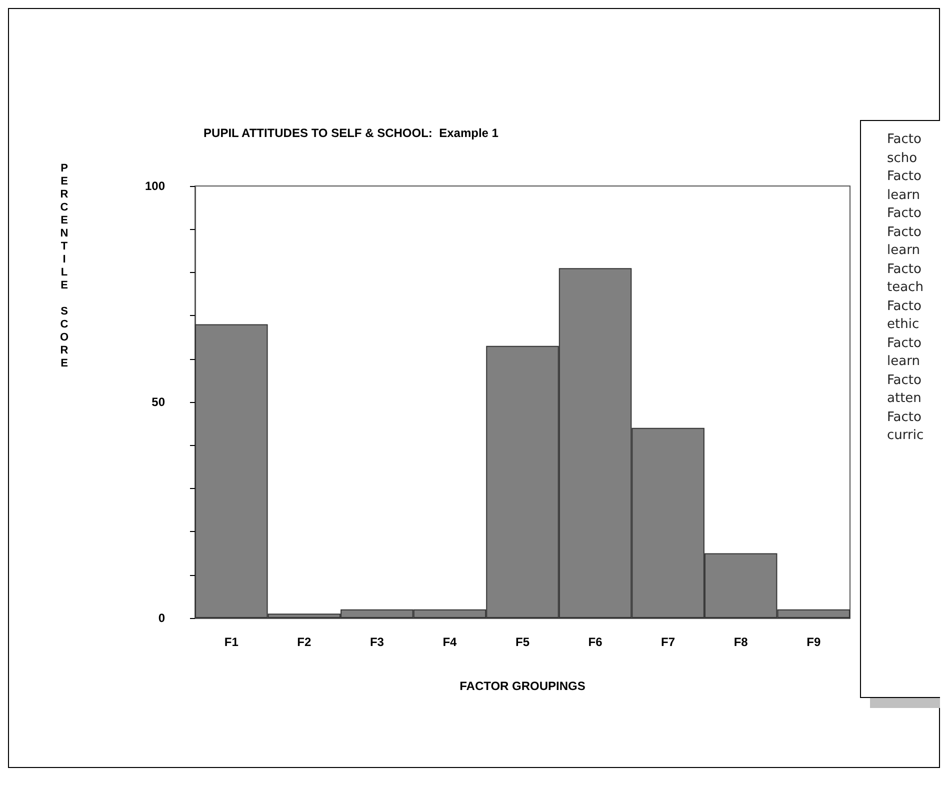 This screenshot has width=948, height=785. Describe the element at coordinates (595, 642) in the screenshot. I see `x-tick-label: F6` at that location.